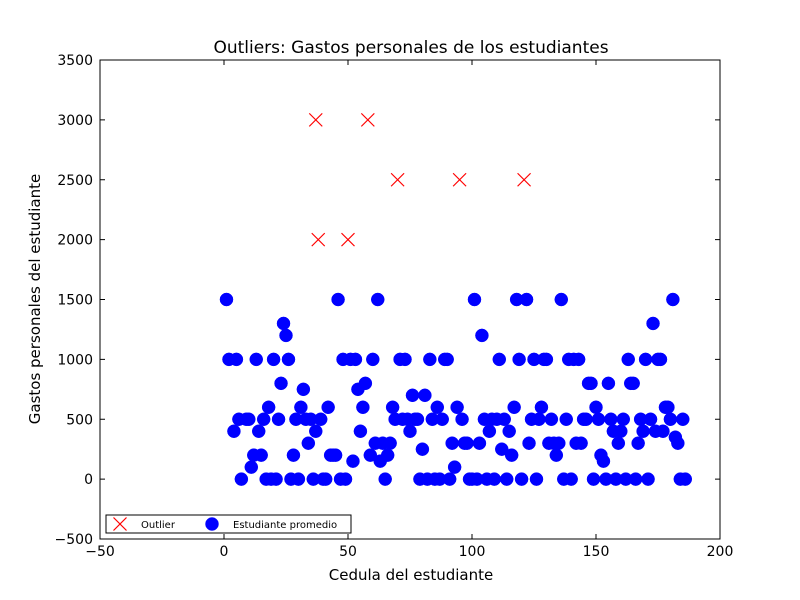  I want to click on legend-student-marker, so click(212, 524).